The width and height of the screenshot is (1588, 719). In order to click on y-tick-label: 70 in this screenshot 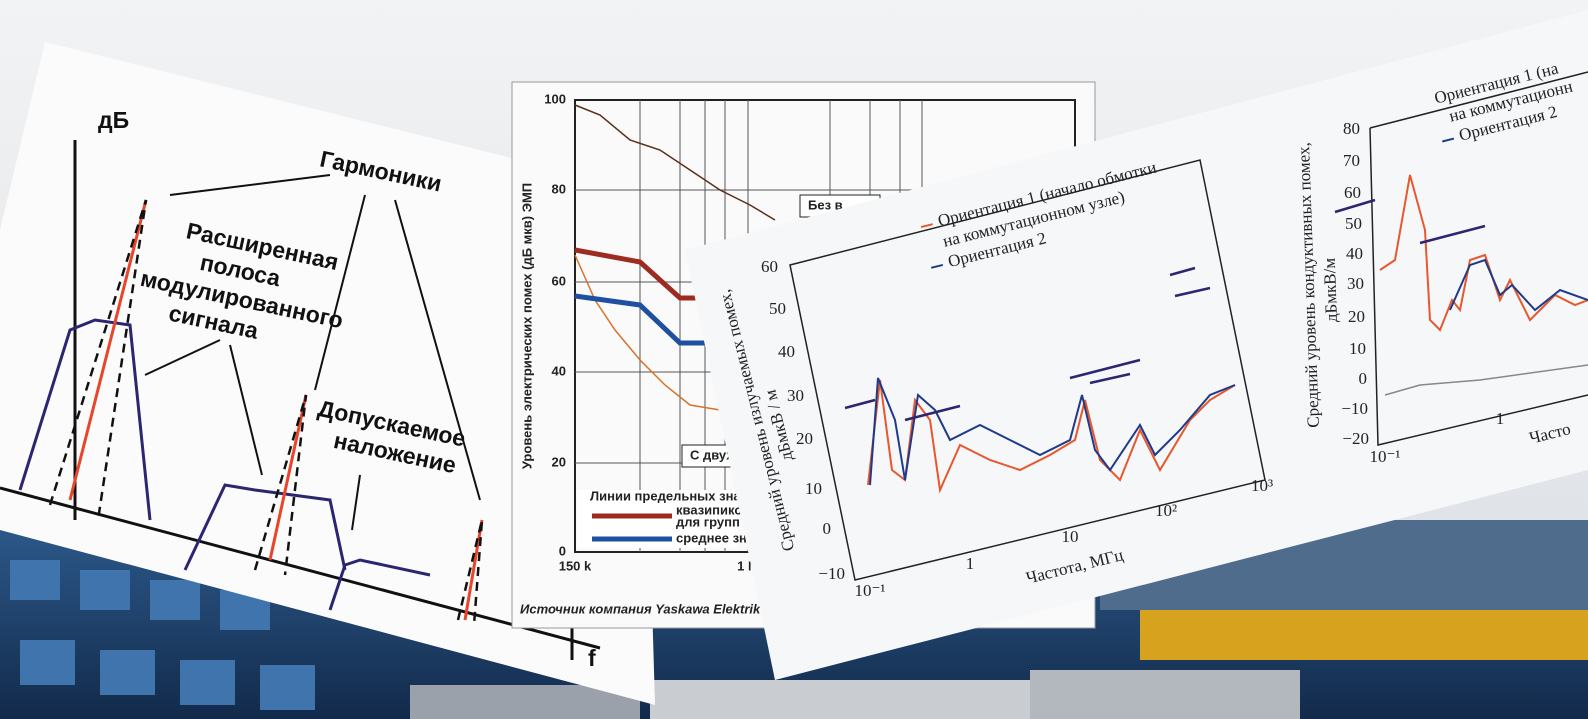, I will do `click(1351, 160)`.